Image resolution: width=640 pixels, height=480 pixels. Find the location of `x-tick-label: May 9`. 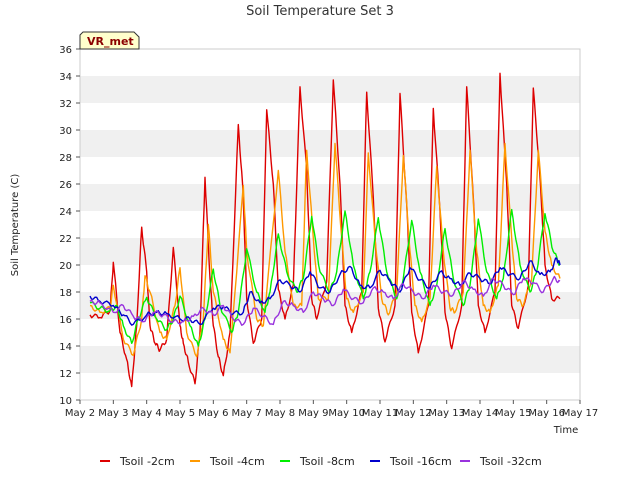

x-tick-label: May 9 is located at coordinates (313, 413).